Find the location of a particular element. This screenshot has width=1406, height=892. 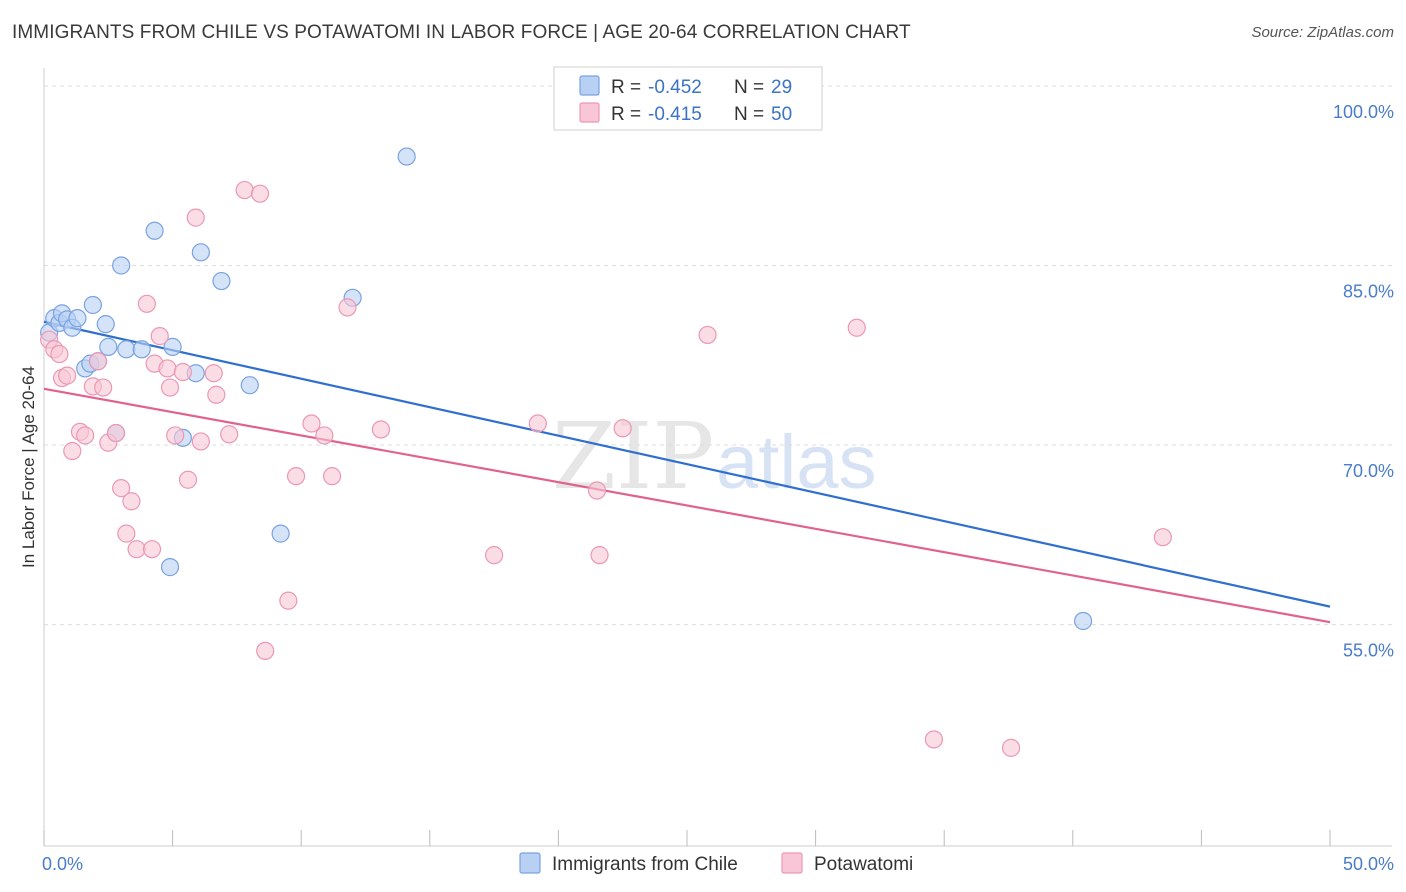

correlation-legend: R = -0.452 N = 29 R = -0.415 N = 50 is located at coordinates (688, 98).